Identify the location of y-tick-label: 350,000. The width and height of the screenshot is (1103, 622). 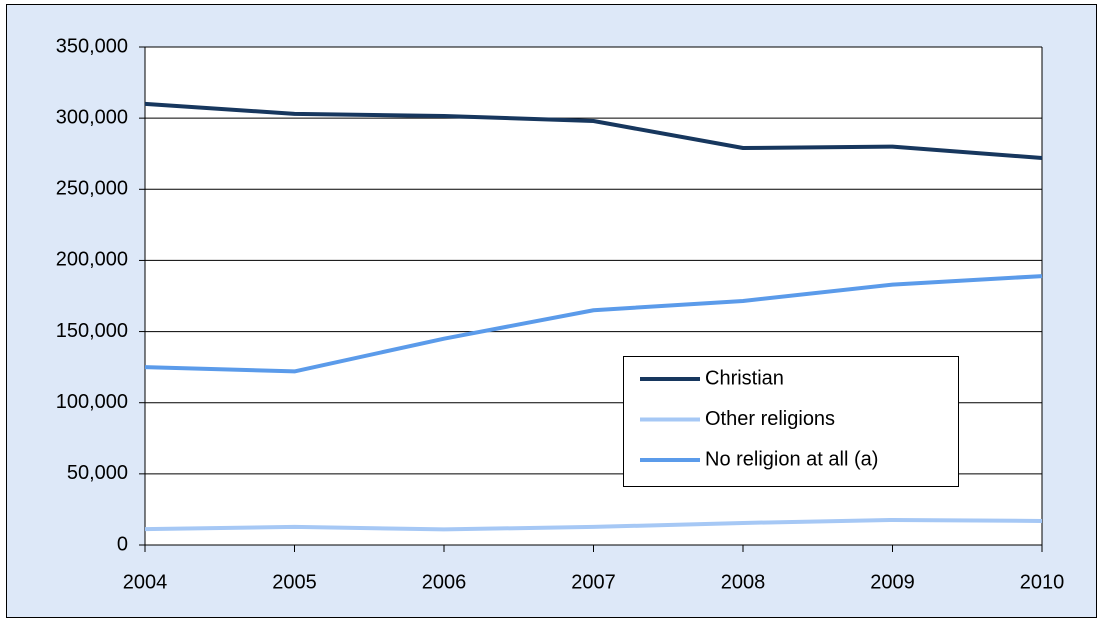
(92, 46).